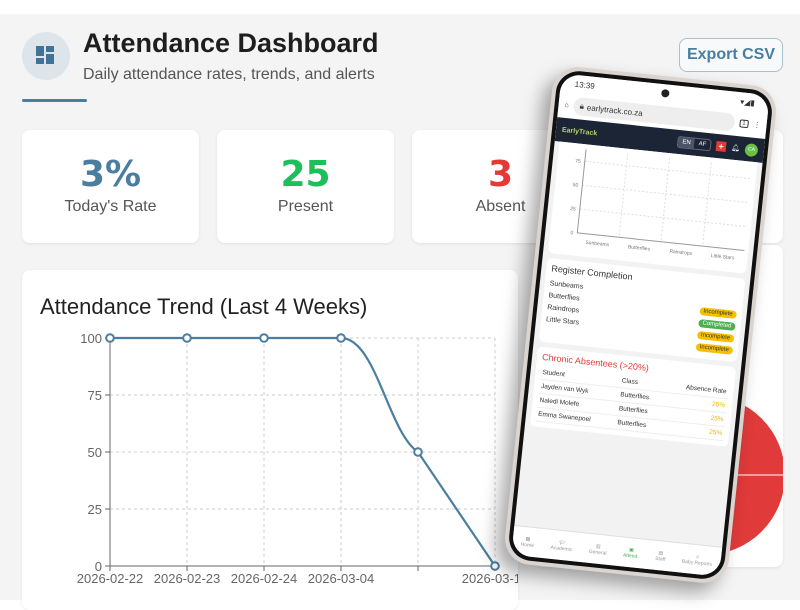 Image resolution: width=800 pixels, height=610 pixels. Describe the element at coordinates (54, 100) in the screenshot. I see `title-underline` at that location.